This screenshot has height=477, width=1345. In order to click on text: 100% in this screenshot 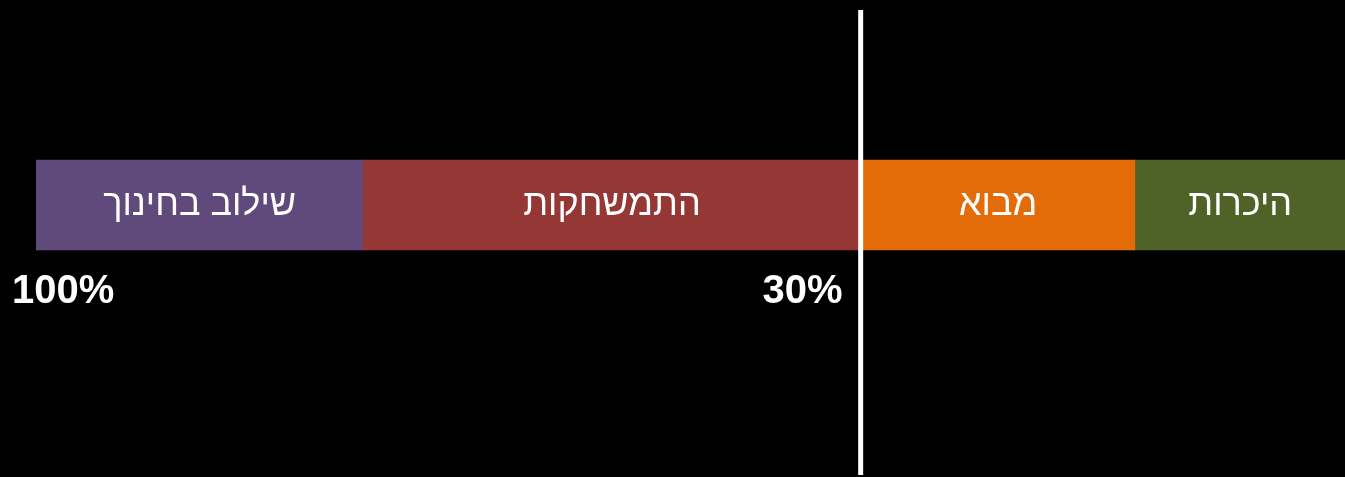, I will do `click(63, 289)`.